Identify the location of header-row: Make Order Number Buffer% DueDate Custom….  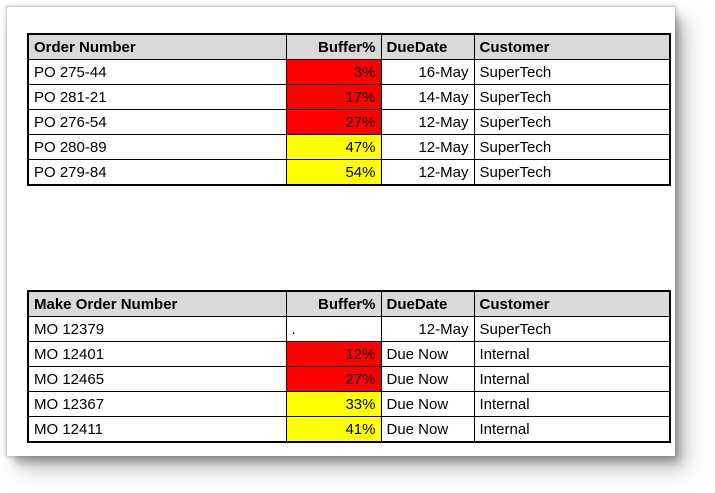
(349, 303).